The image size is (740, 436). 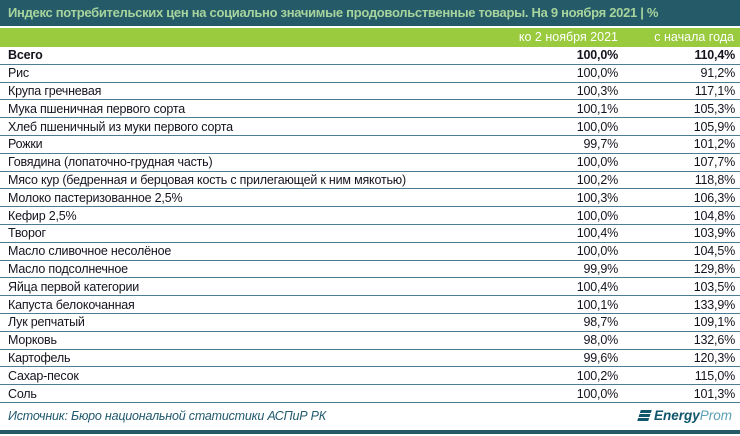 What do you see at coordinates (370, 359) in the screenshot?
I see `table-row: Картофель 99,6% 120,3%` at bounding box center [370, 359].